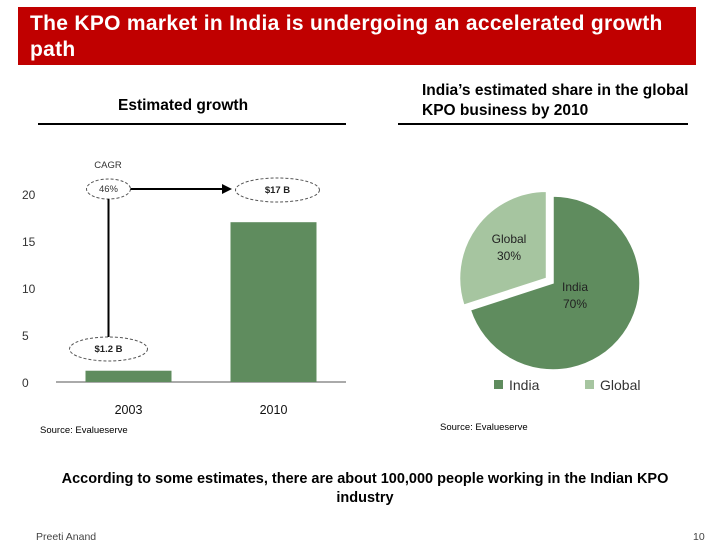  I want to click on end-value-callout, so click(277, 190).